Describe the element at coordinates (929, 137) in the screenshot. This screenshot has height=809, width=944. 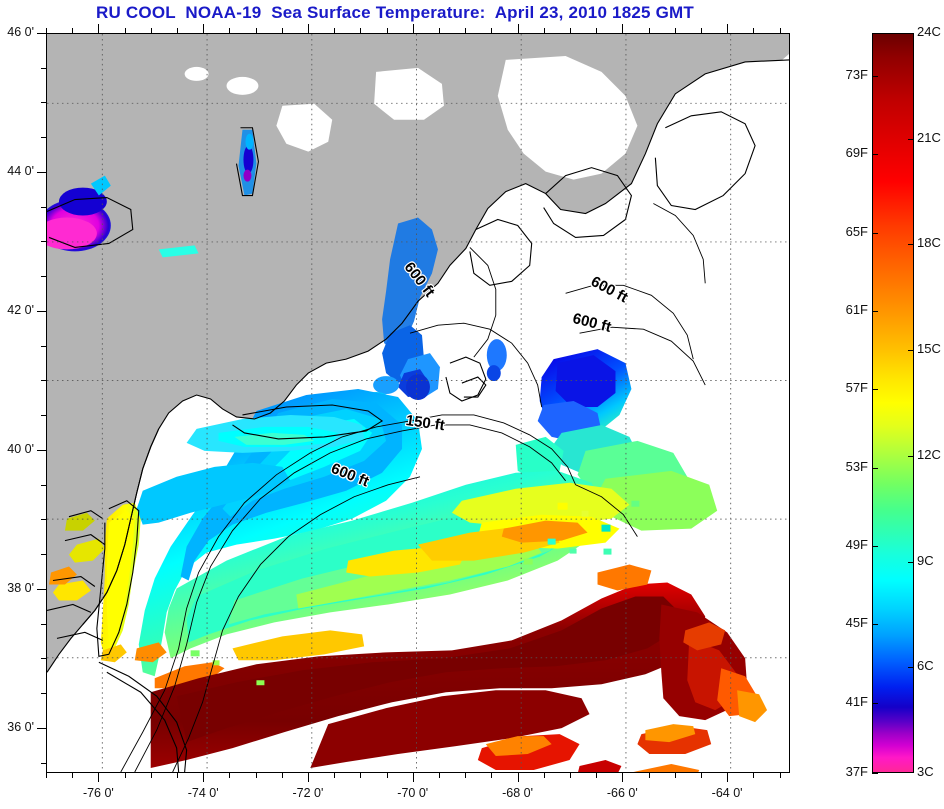
I see `colorbar-label-celsius: 21C` at that location.